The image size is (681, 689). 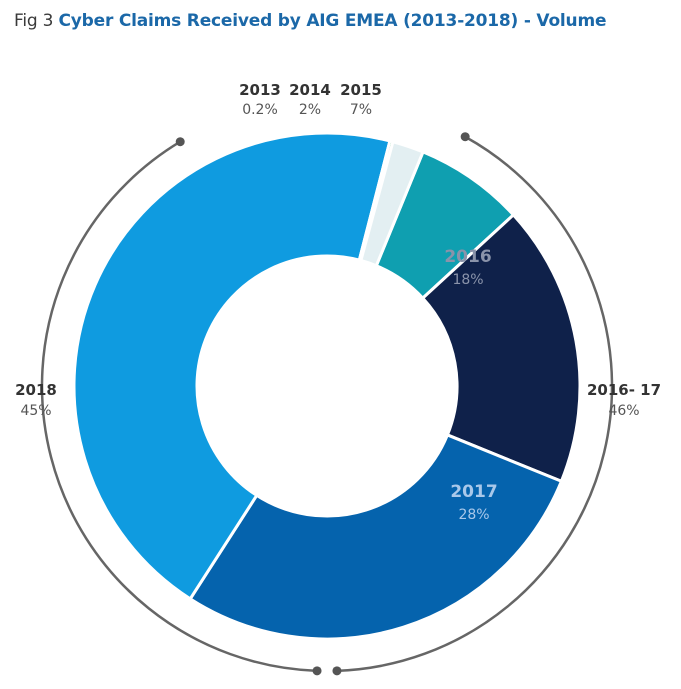 What do you see at coordinates (361, 90) in the screenshot?
I see `slice-label-2015-year: 2015` at bounding box center [361, 90].